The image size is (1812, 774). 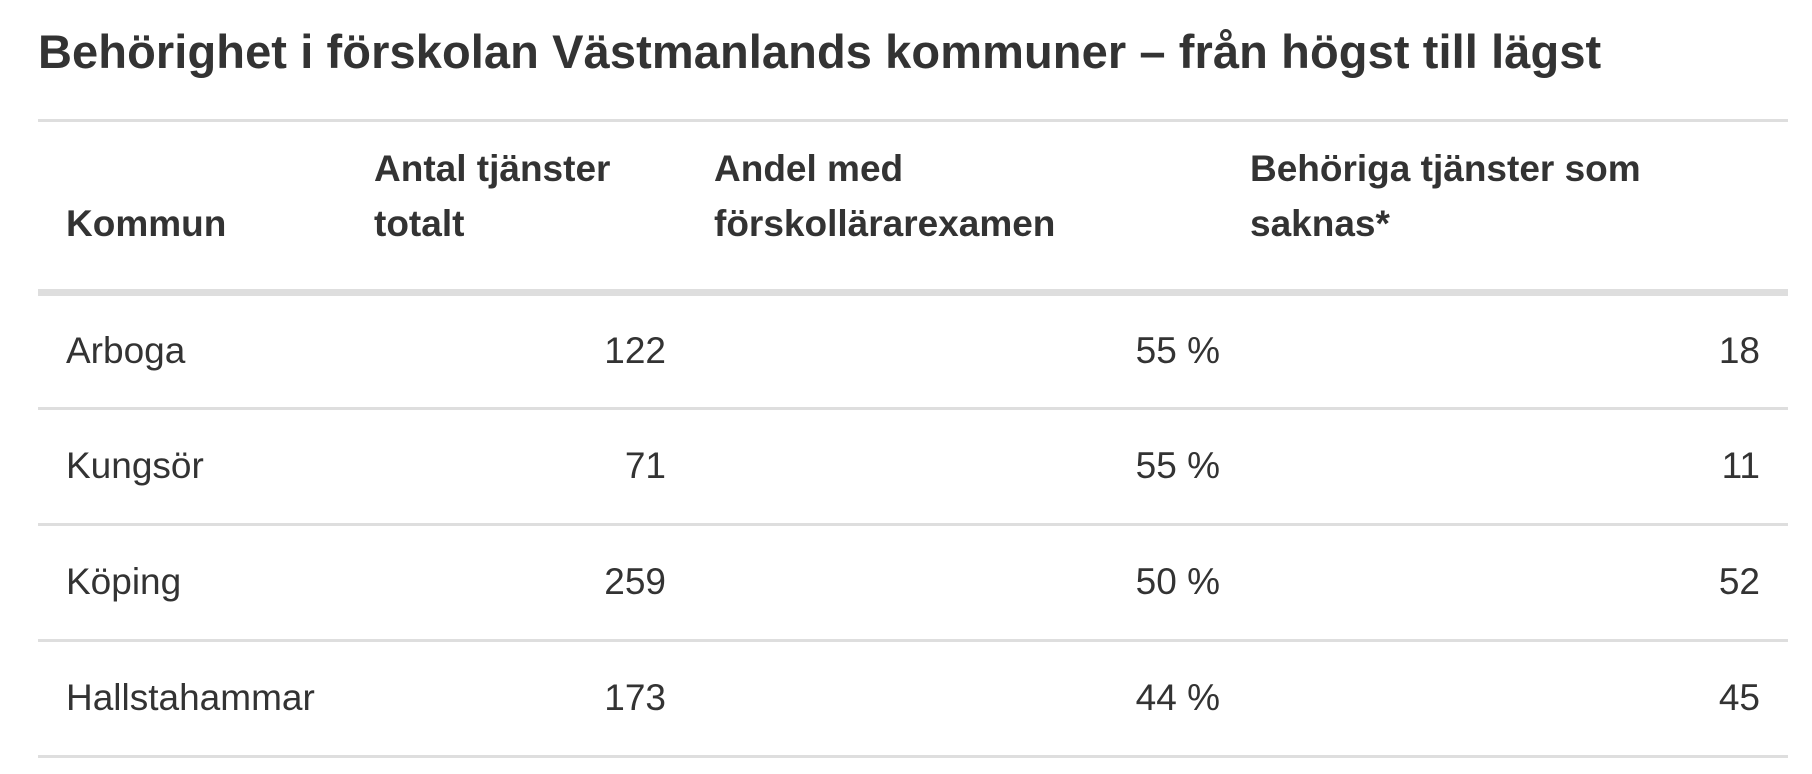 I want to click on cell-antal-tjanster: 173, so click(x=520, y=699).